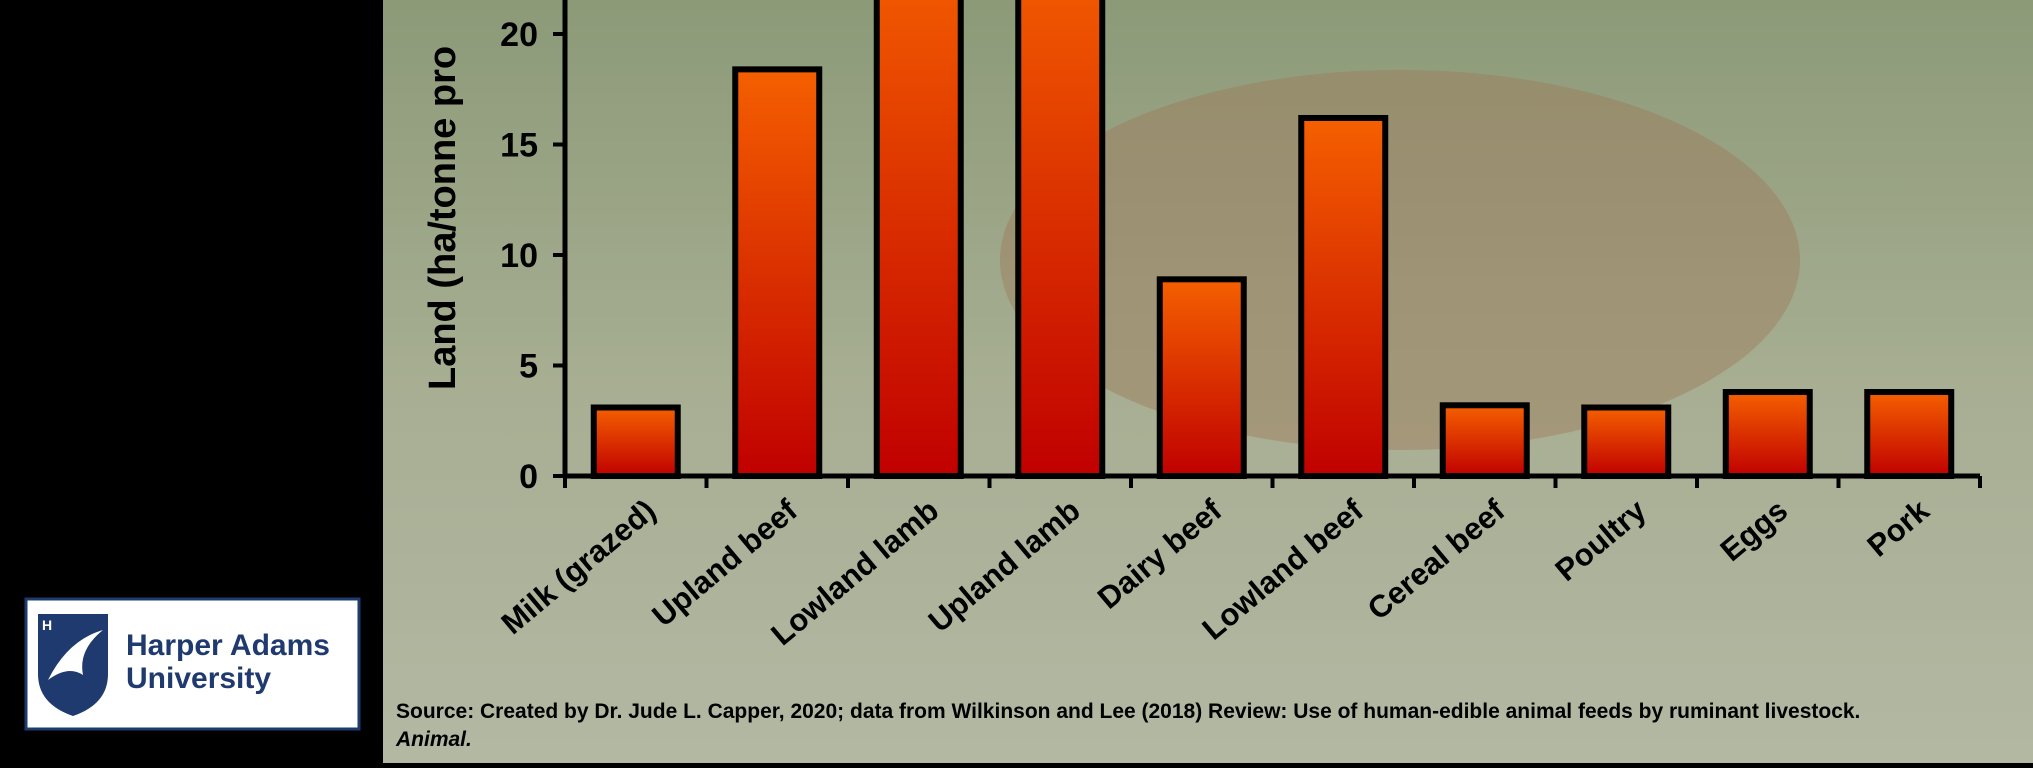  I want to click on y-axis-label: Land (ha/tonne pro, so click(443, 218).